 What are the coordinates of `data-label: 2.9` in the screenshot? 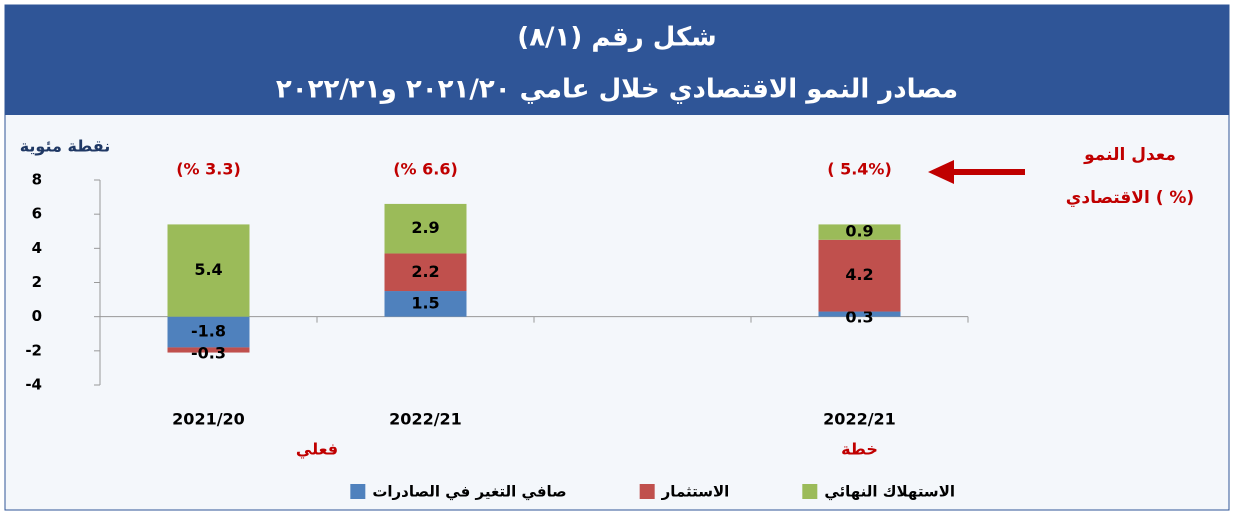 It's located at (425, 227).